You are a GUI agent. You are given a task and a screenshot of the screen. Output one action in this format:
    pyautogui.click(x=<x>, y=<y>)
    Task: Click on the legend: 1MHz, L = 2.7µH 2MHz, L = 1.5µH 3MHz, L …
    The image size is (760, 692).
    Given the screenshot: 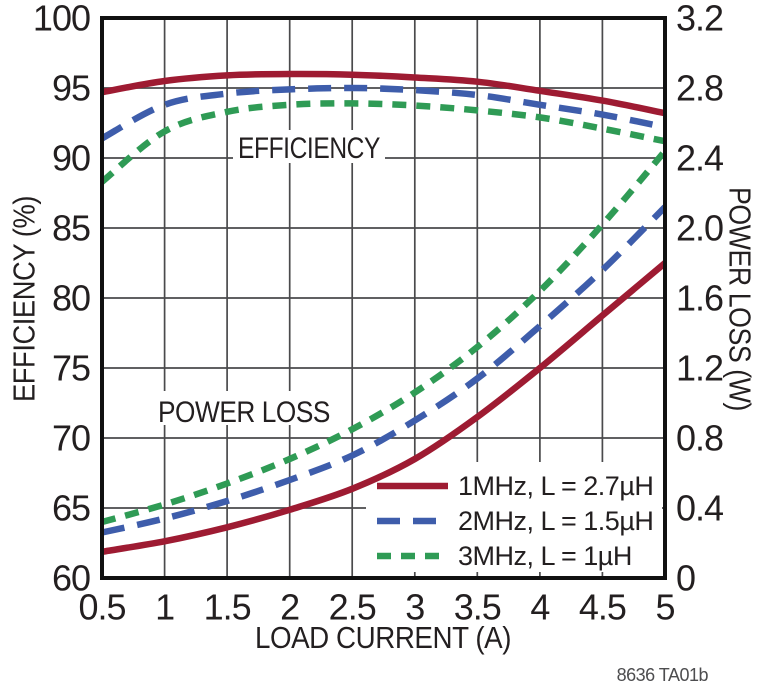 What is the action you would take?
    pyautogui.click(x=515, y=521)
    